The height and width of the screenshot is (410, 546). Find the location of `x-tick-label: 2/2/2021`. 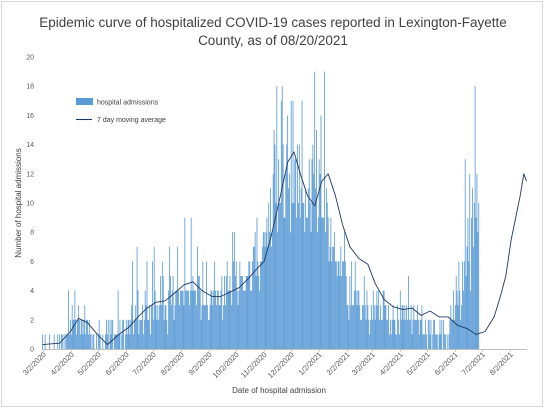

x-tick-label: 2/2/2021 is located at coordinates (338, 363).